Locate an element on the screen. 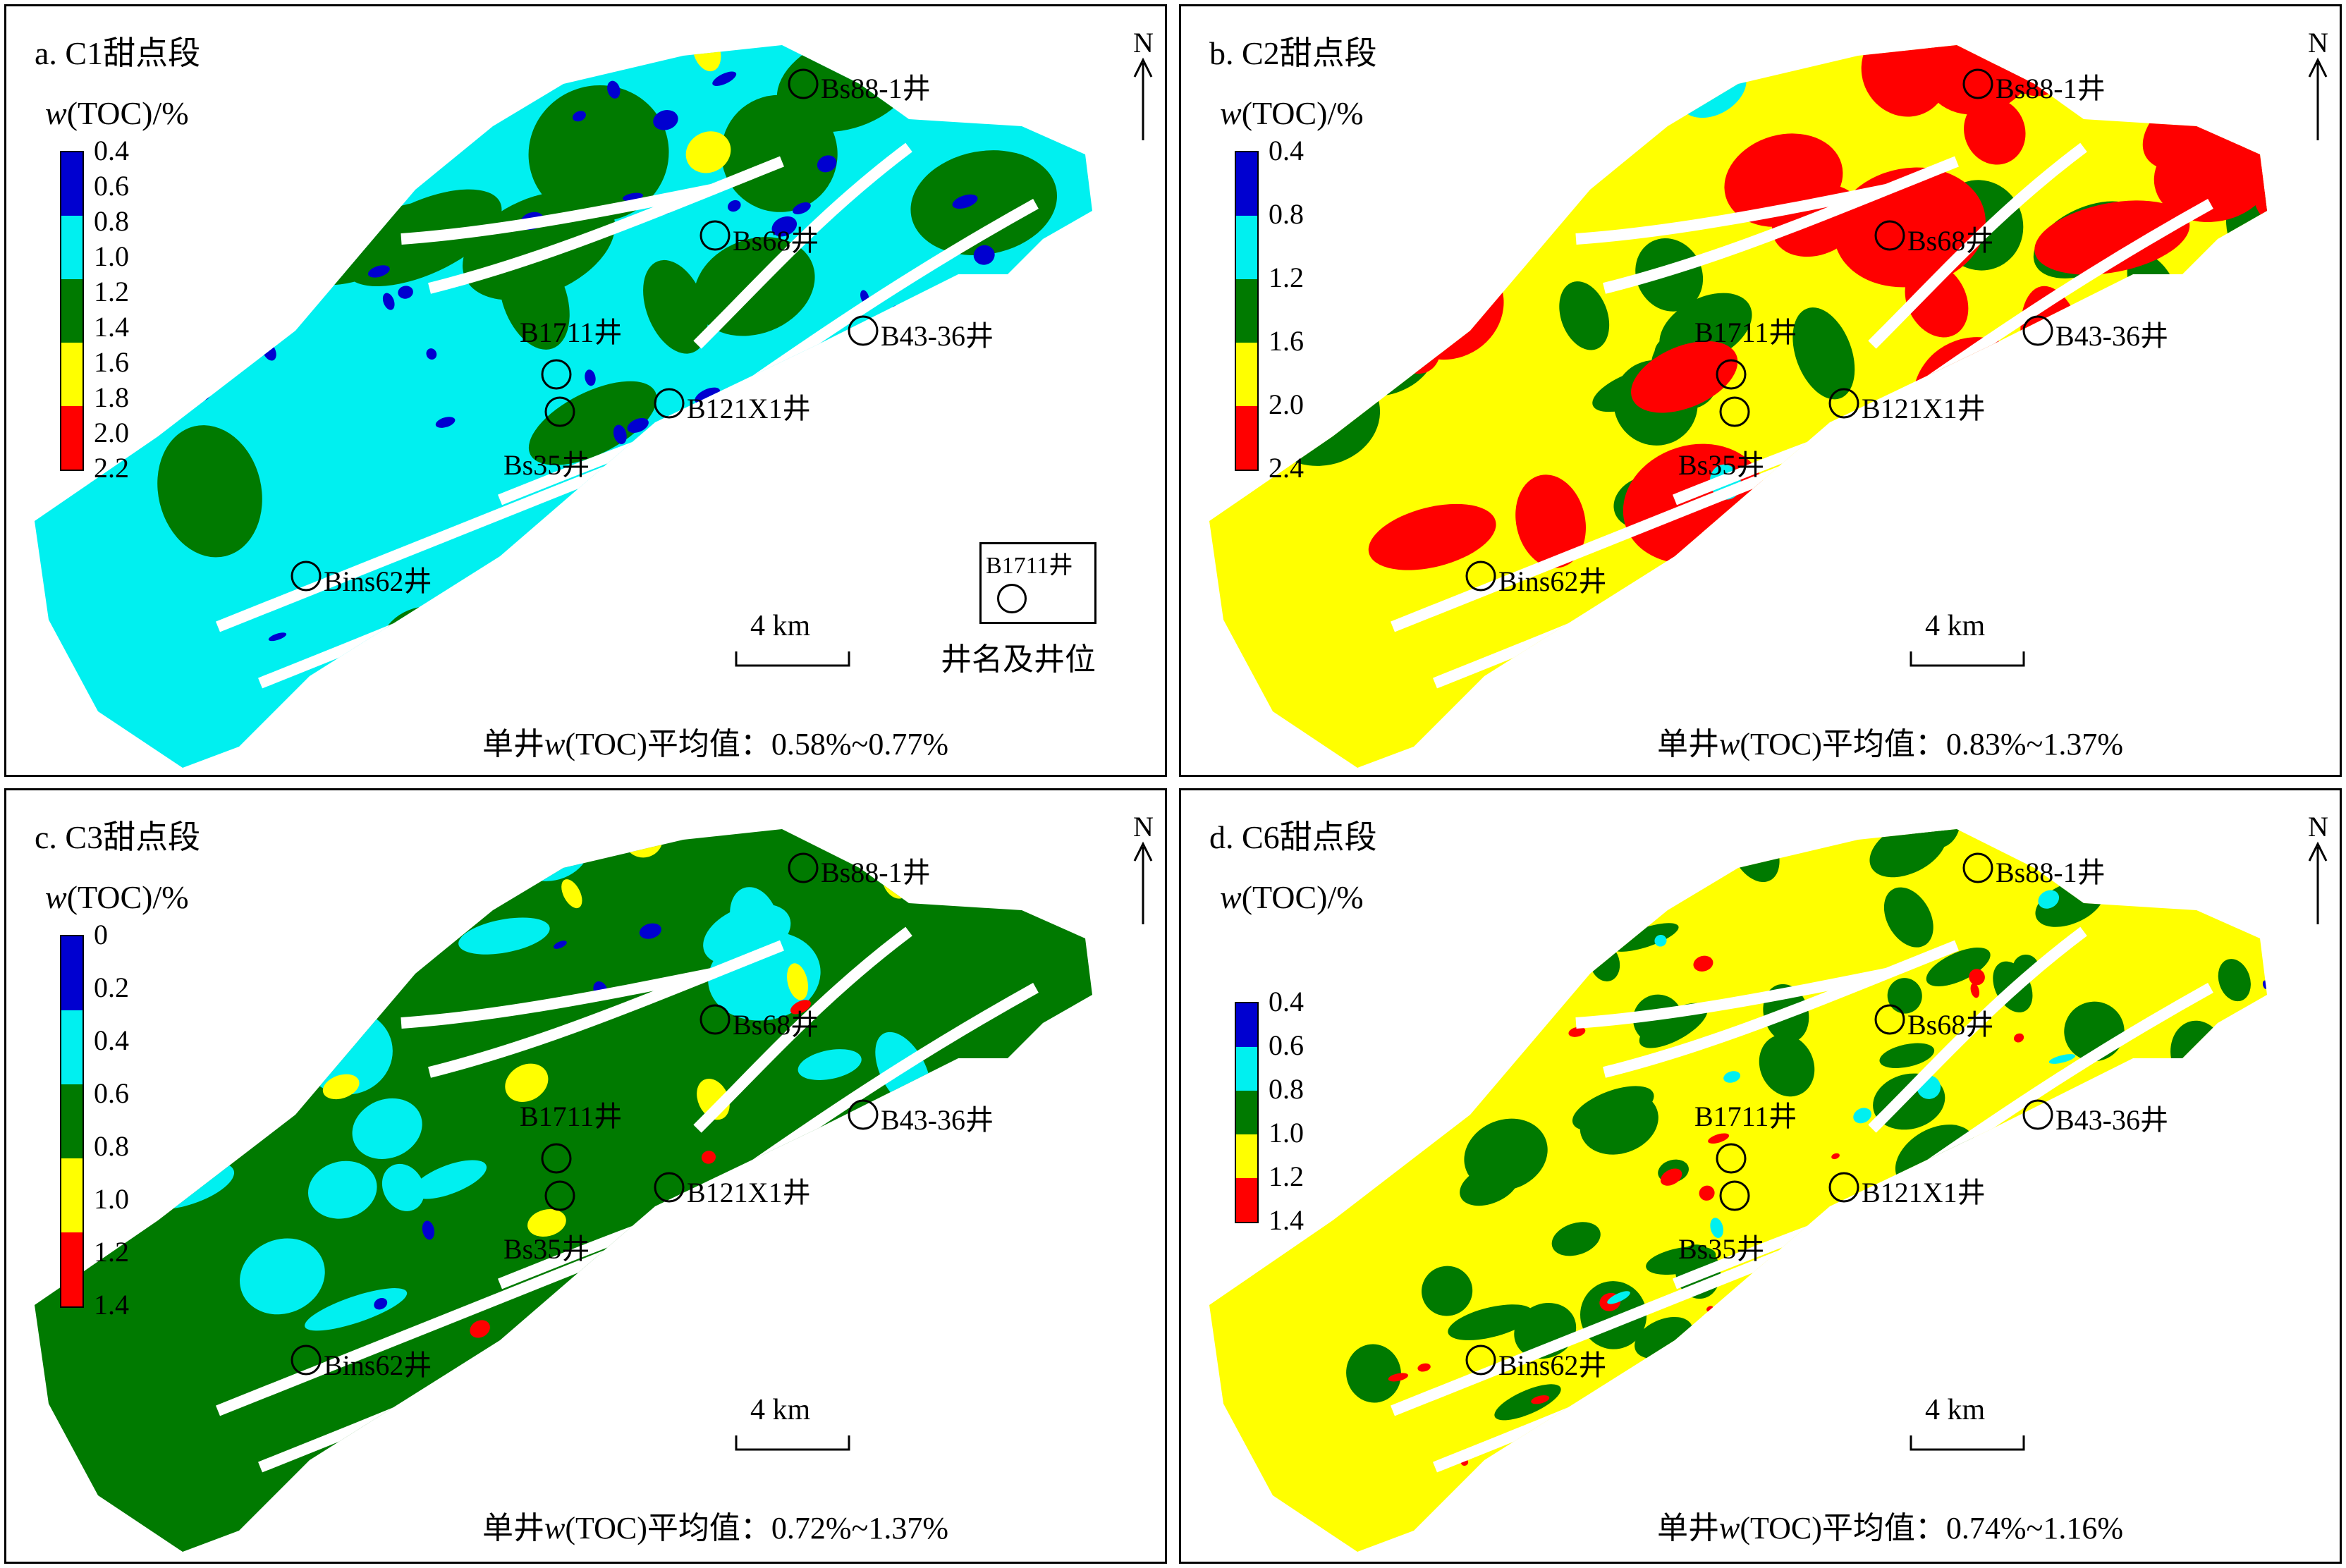 This screenshot has width=2346, height=1568. legend-tick-label: 0.4 is located at coordinates (111, 150).